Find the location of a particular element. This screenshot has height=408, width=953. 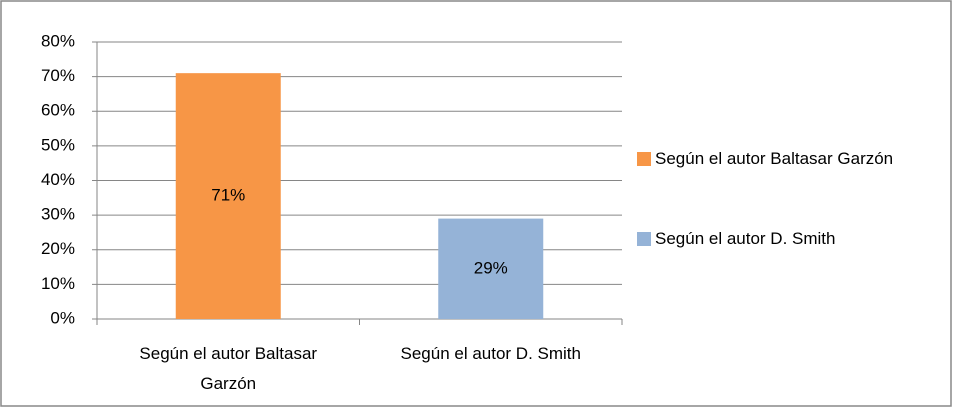

y-tick-label: 20% is located at coordinates (58, 248).